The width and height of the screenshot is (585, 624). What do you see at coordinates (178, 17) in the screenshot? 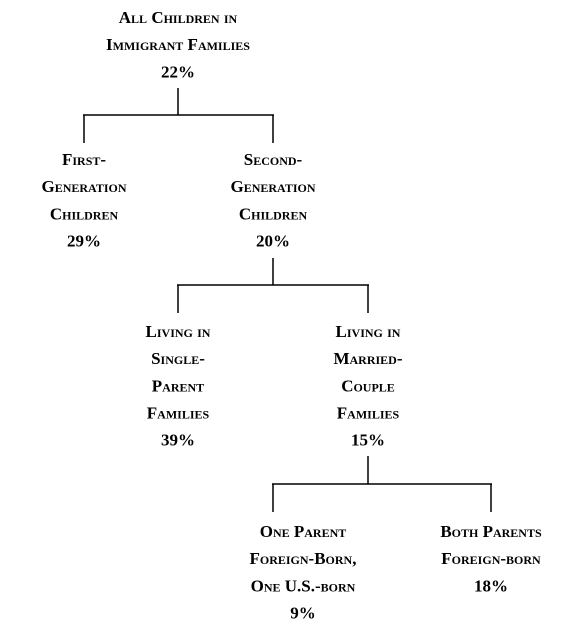
I see `node-label: All Children in` at bounding box center [178, 17].